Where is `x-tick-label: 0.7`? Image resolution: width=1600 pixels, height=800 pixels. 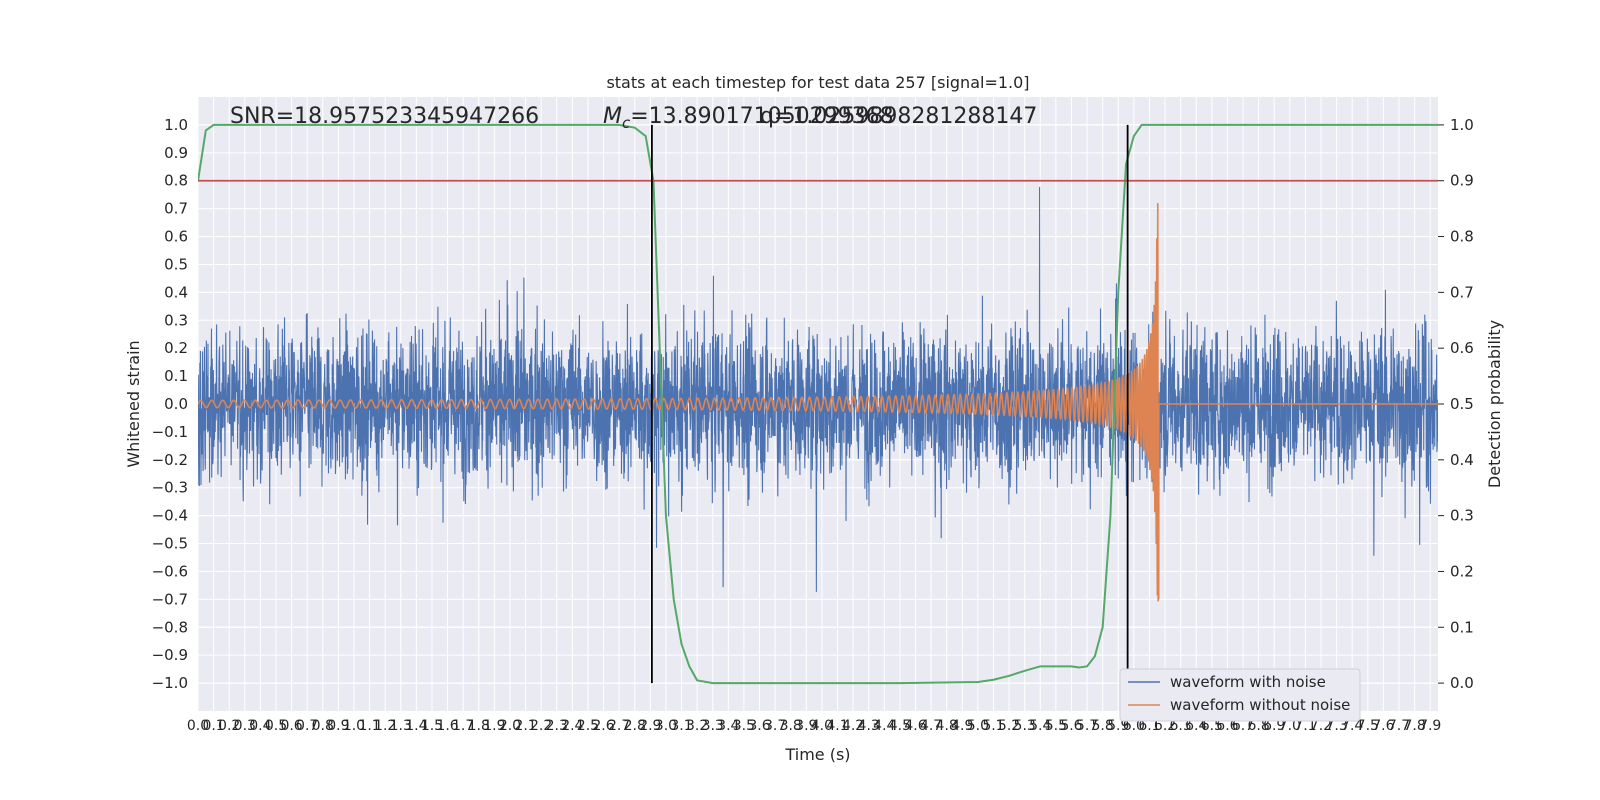
x-tick-label: 0.7 is located at coordinates (307, 726).